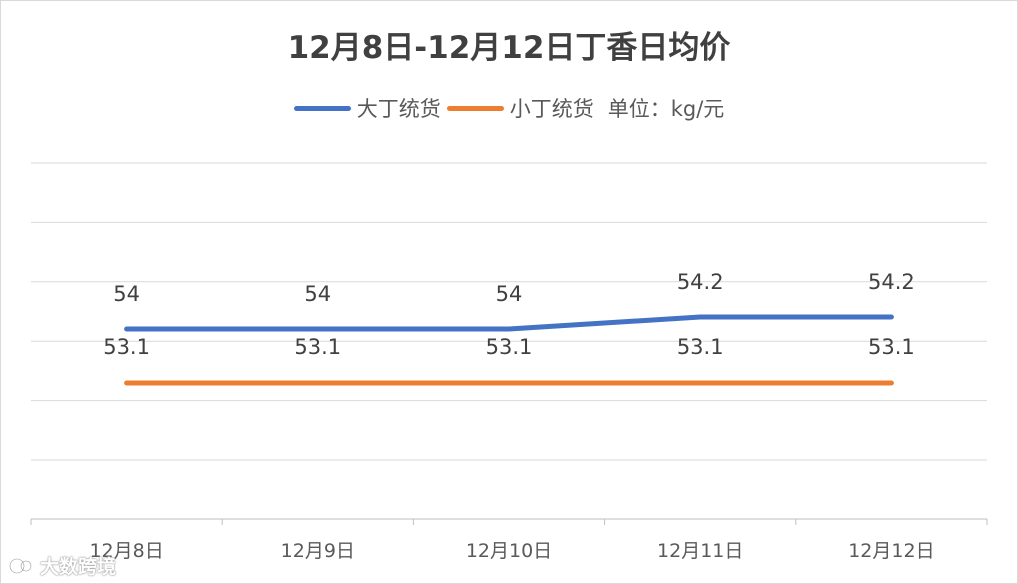 This screenshot has height=584, width=1018. Describe the element at coordinates (126, 551) in the screenshot. I see `x-tick-label: 12月8日` at that location.